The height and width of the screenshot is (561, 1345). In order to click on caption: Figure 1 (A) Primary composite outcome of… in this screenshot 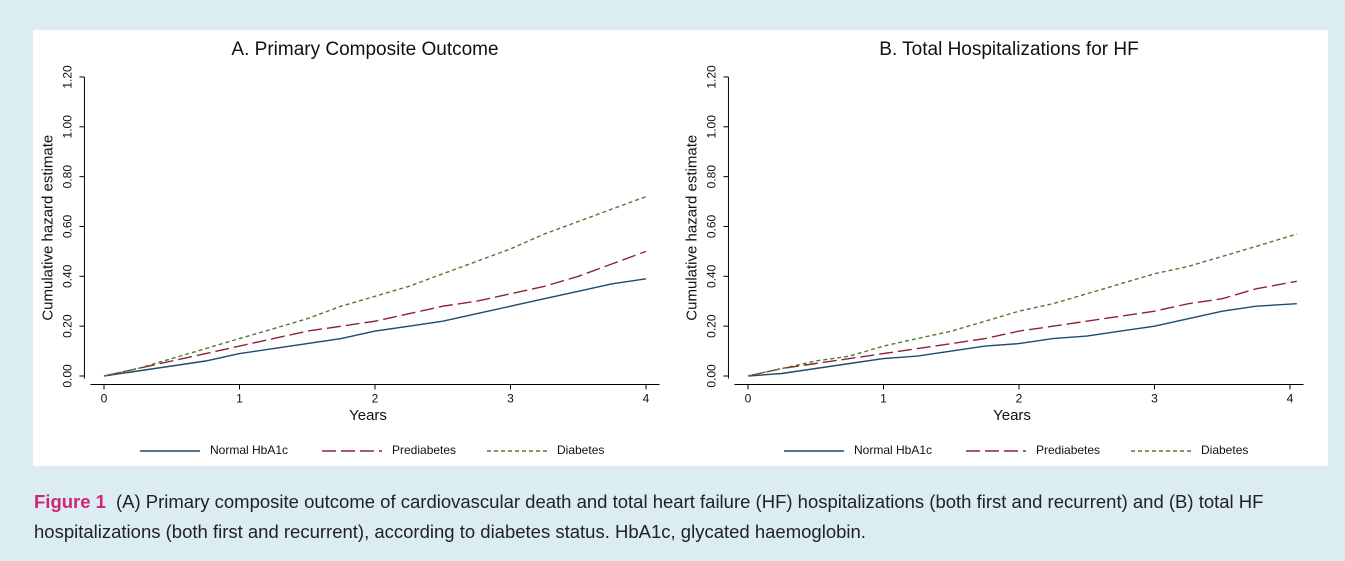, I will do `click(679, 517)`.